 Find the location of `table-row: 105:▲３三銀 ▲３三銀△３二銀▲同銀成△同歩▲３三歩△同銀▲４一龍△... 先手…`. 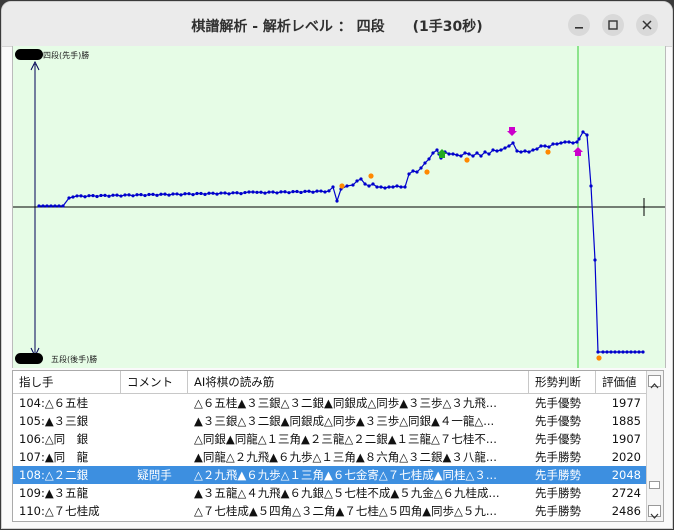

table-row: 105:▲３三銀 ▲３三銀△３二銀▲同銀成△同歩▲３三歩△同銀▲４一龍△... 先手… is located at coordinates (330, 421).